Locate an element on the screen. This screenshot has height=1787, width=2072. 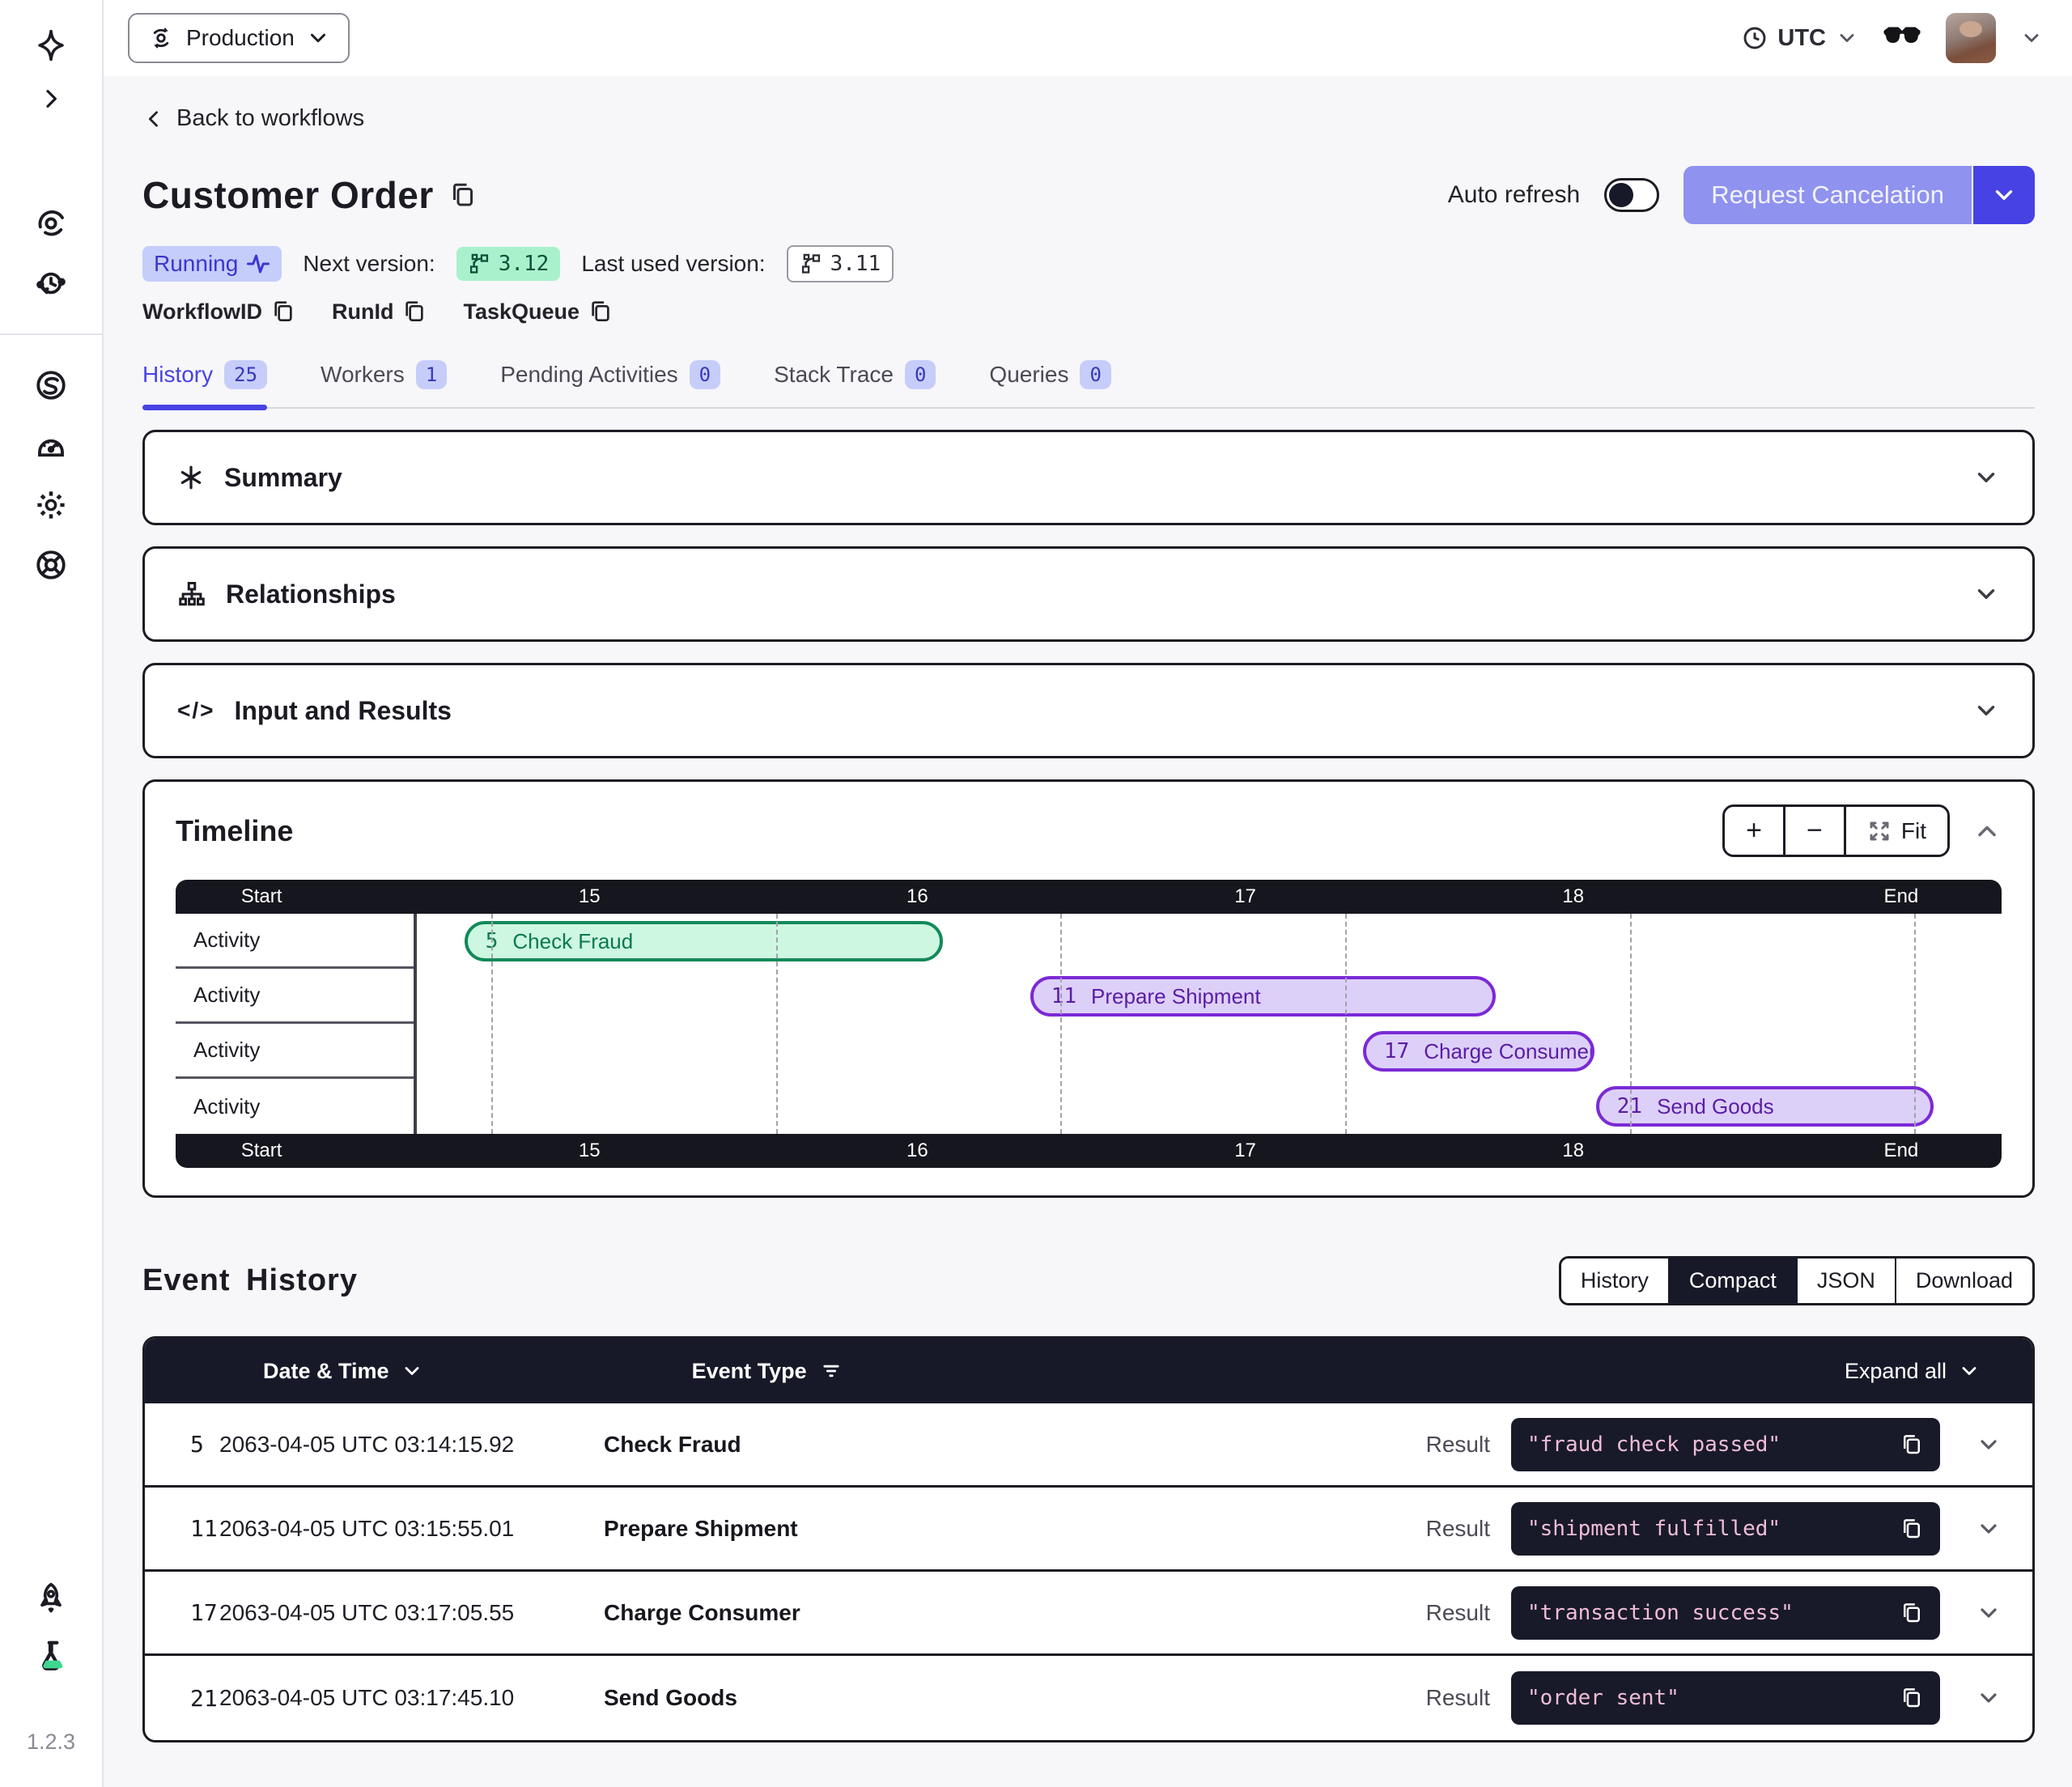
timezone-selector: UTC is located at coordinates (1800, 38).